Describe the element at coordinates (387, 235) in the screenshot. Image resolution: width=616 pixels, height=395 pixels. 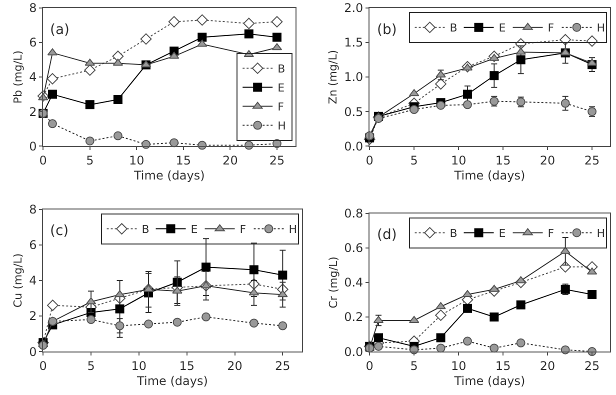
I see `text: (d)` at that location.